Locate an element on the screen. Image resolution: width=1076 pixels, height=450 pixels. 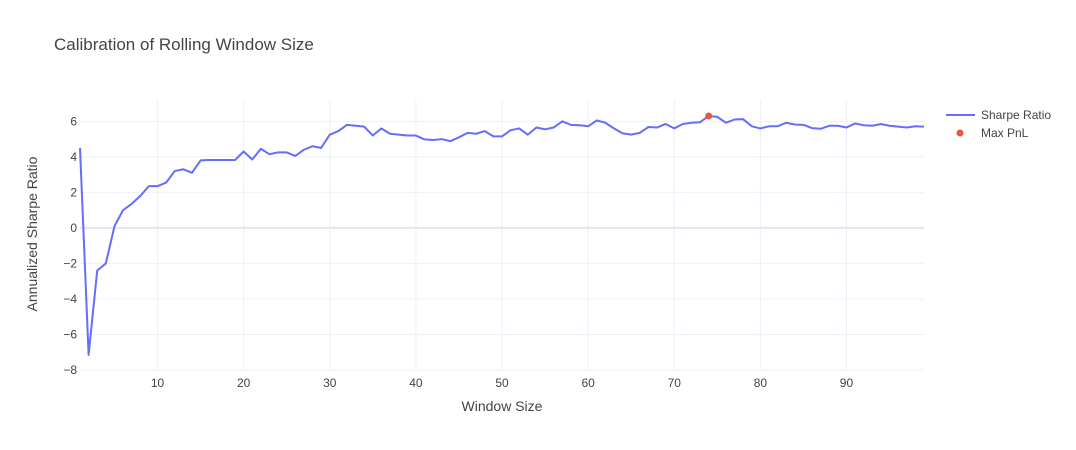
x-axis-title: Window Size is located at coordinates (502, 406).